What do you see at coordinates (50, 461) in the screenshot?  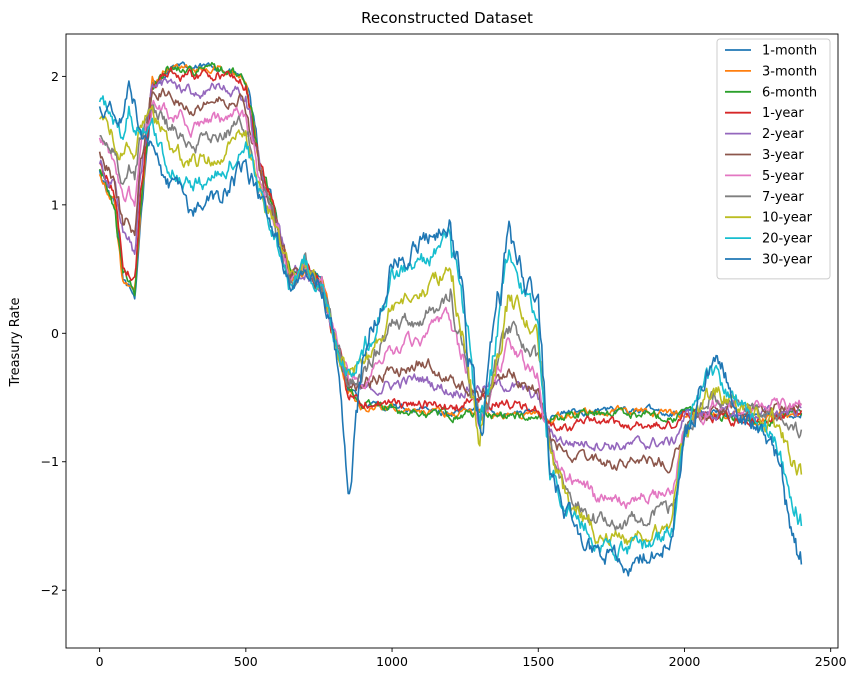 I see `y-tick-label: −1` at bounding box center [50, 461].